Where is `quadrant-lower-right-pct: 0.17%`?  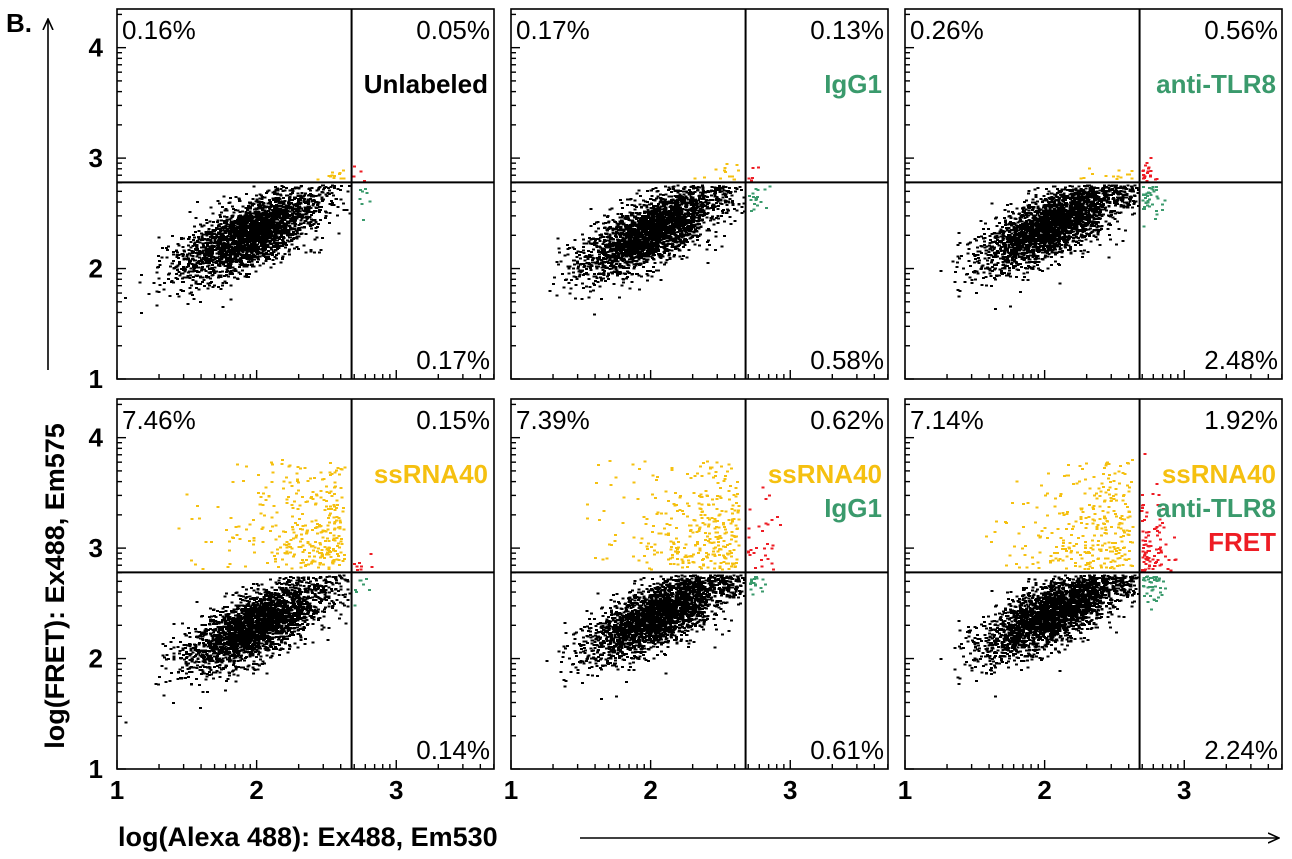
quadrant-lower-right-pct: 0.17% is located at coordinates (453, 360).